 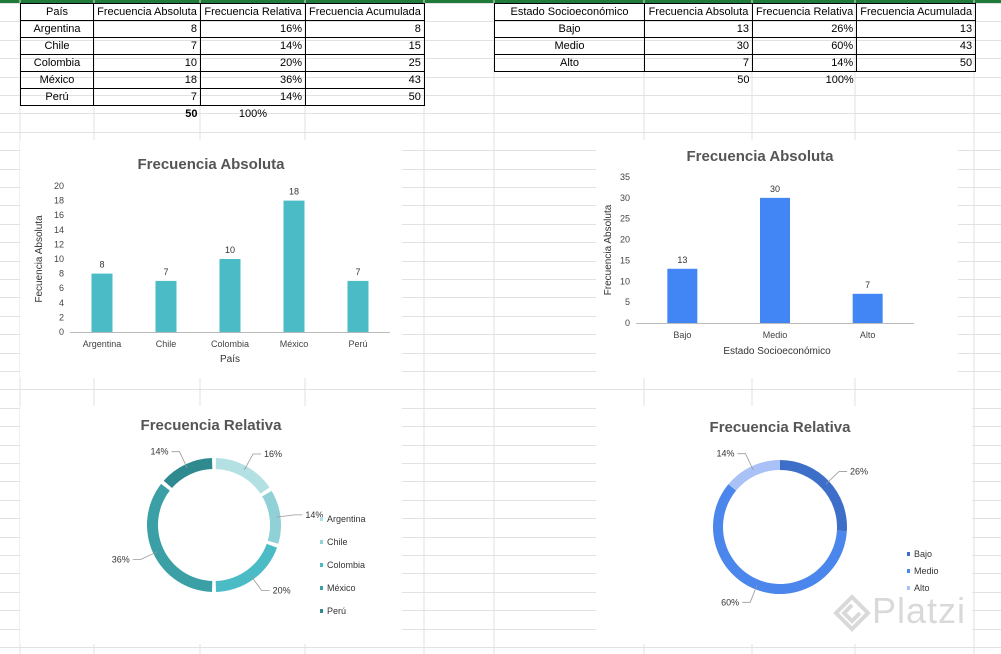 I want to click on platzi-logo-icon, so click(x=852, y=613).